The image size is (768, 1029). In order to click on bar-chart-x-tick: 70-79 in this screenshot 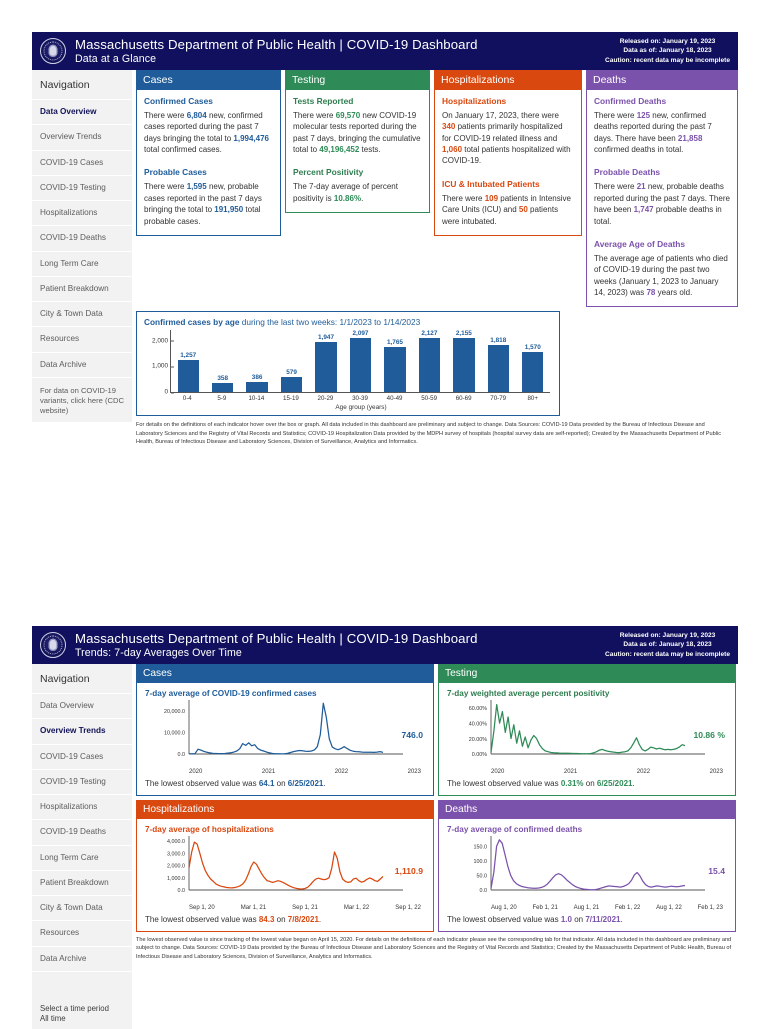, I will do `click(498, 399)`.